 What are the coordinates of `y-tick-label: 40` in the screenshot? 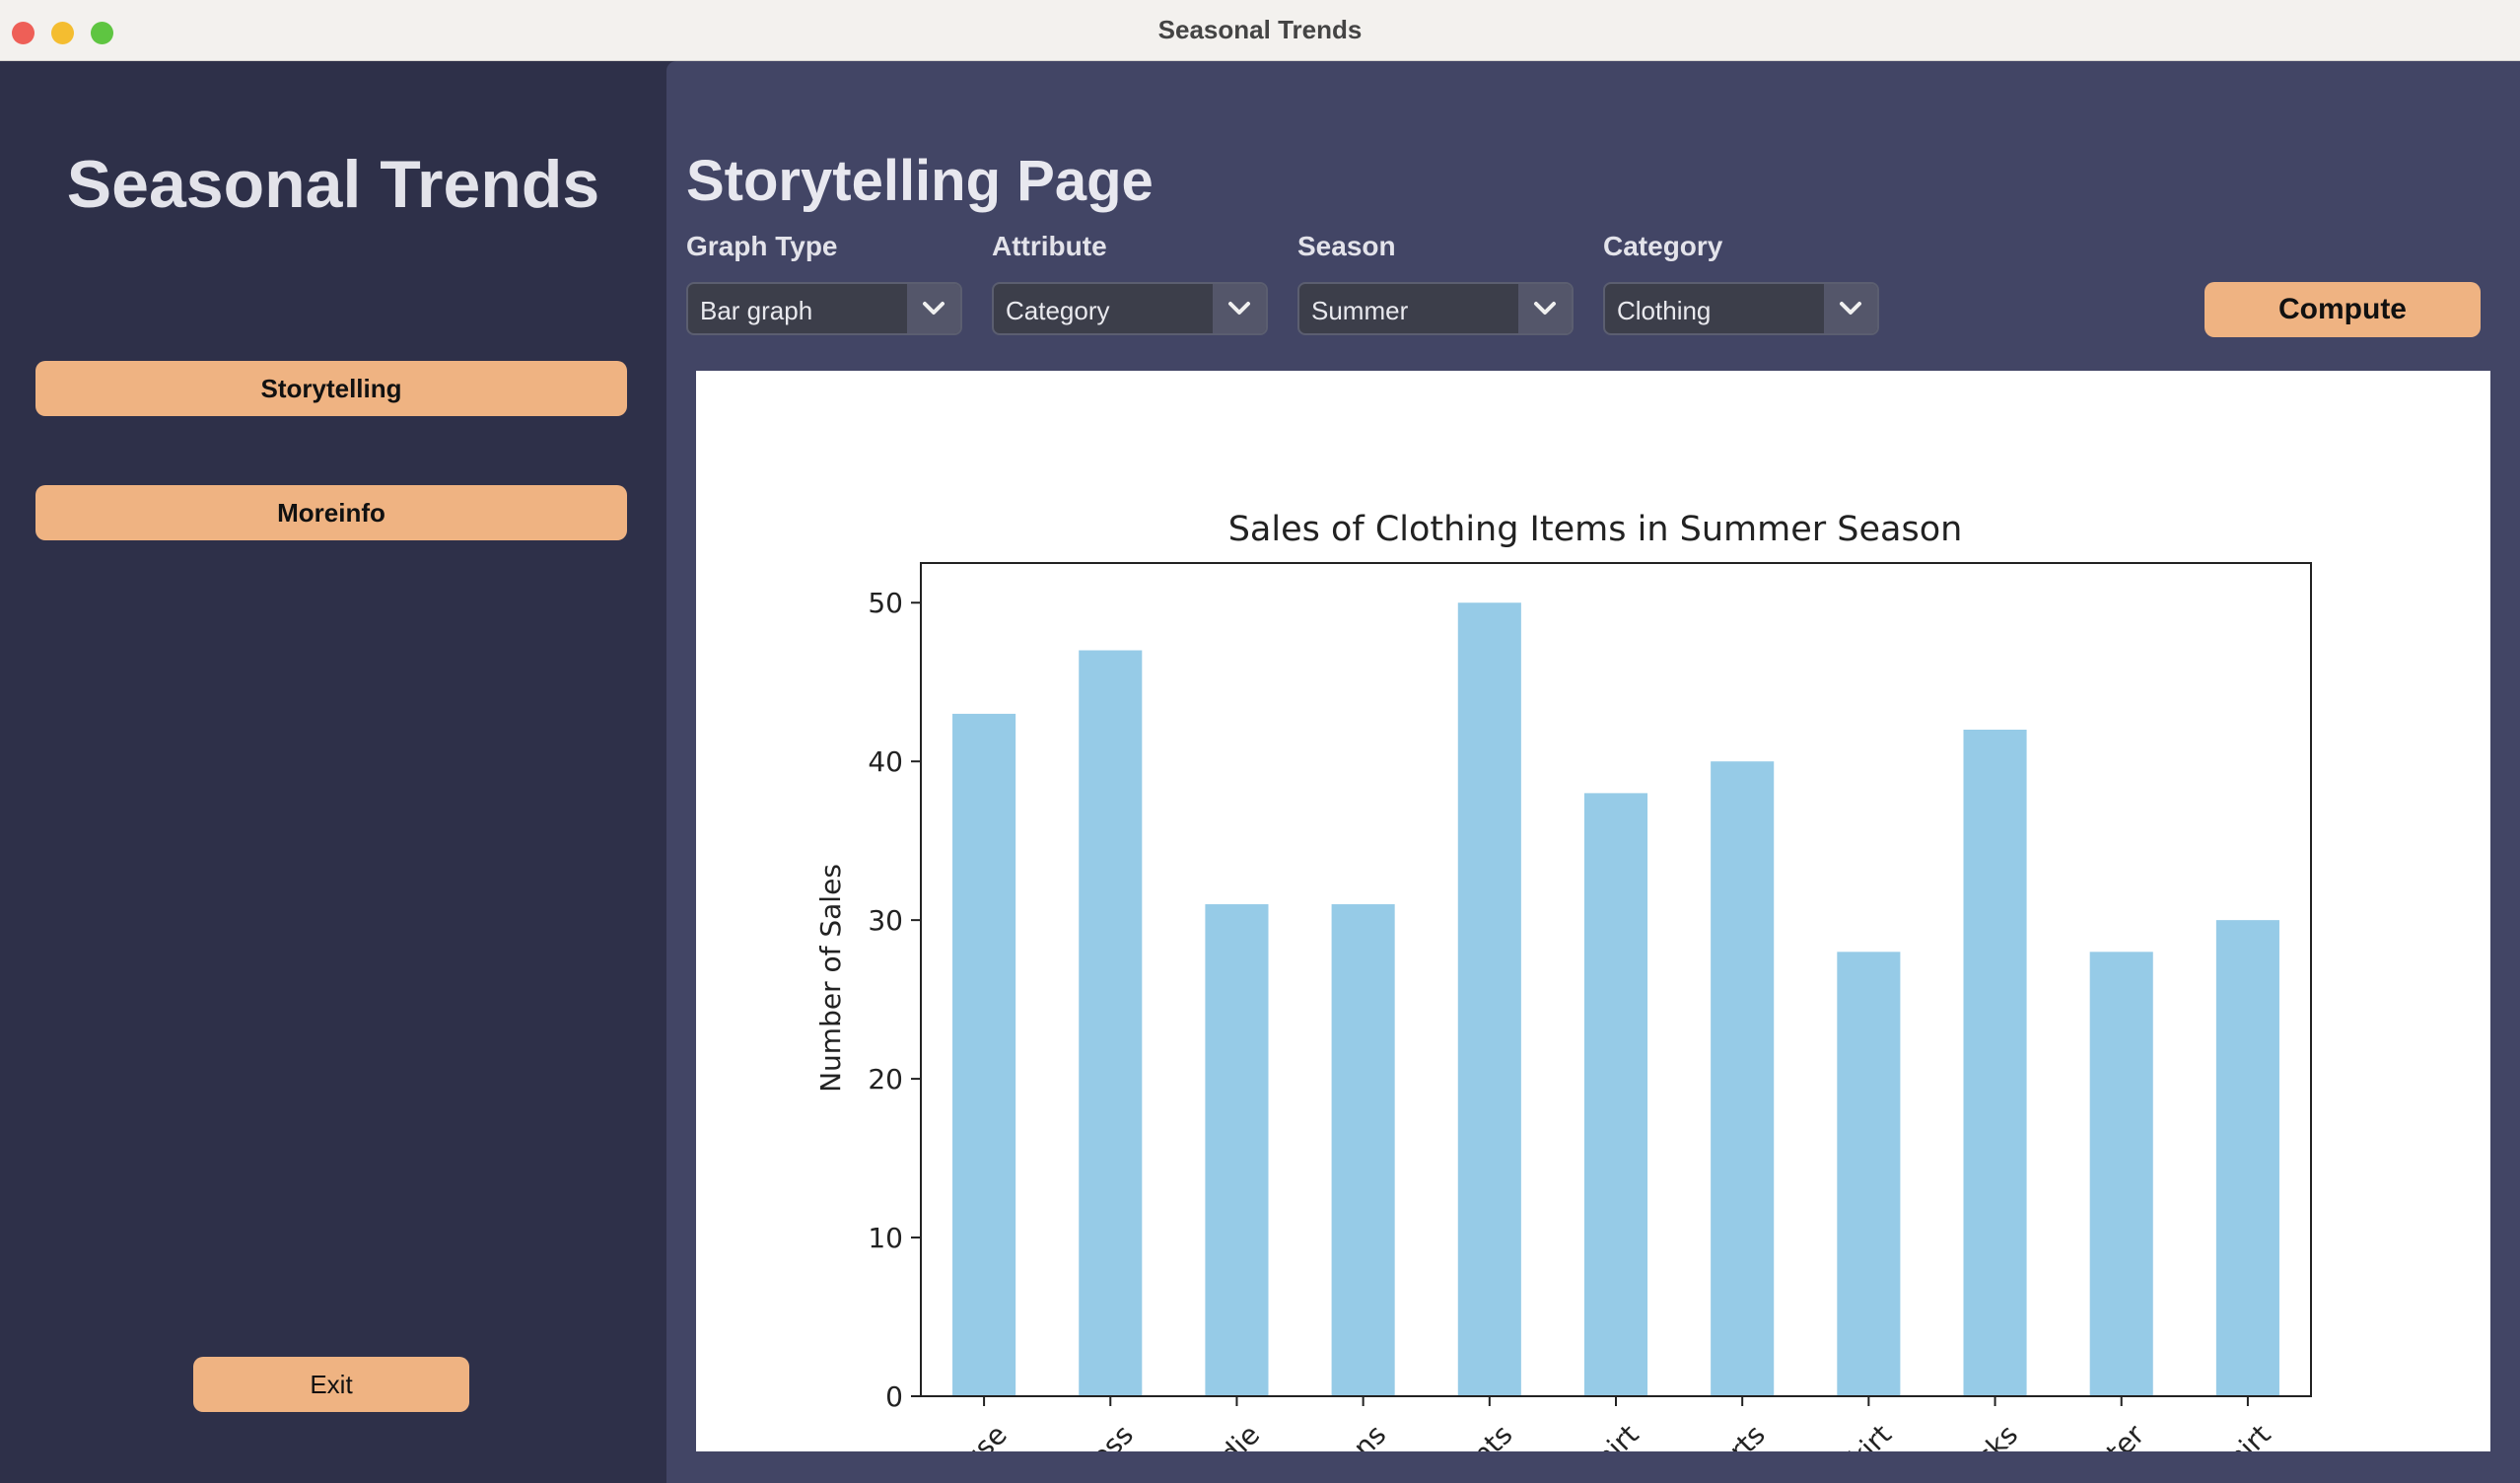 It's located at (885, 761).